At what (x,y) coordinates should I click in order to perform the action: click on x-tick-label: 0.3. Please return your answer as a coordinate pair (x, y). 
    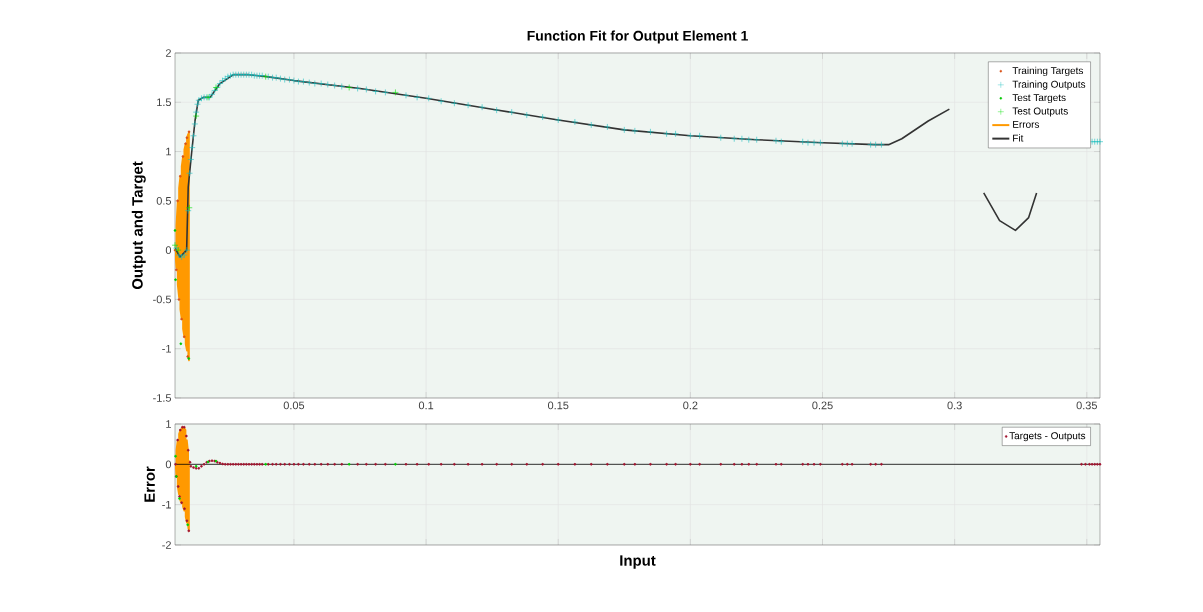
    Looking at the image, I should click on (954, 405).